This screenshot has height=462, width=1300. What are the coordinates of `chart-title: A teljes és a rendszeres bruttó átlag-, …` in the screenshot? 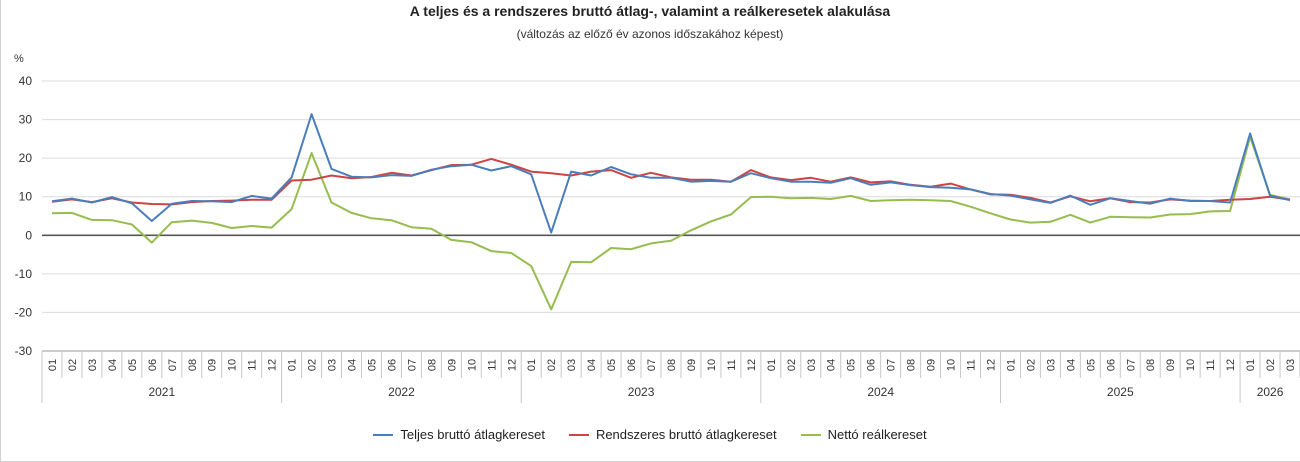 It's located at (650, 11).